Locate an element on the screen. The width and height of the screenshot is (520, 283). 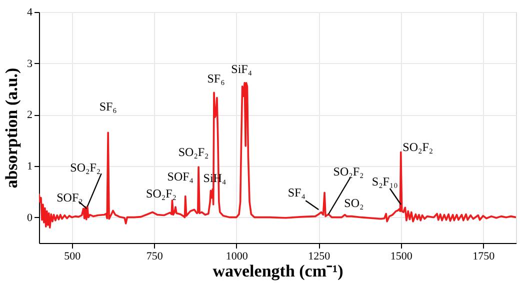
x-axis-title: wavelength (cm⁻¹) is located at coordinates (278, 271).